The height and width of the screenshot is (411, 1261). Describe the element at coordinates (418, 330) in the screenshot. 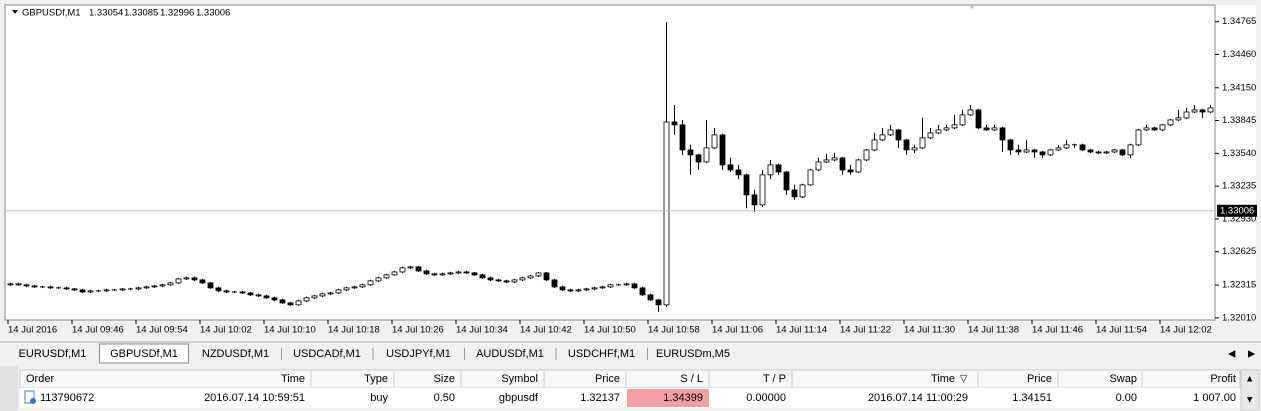

I see `x-tick-label: 14 Jul 10:26` at that location.